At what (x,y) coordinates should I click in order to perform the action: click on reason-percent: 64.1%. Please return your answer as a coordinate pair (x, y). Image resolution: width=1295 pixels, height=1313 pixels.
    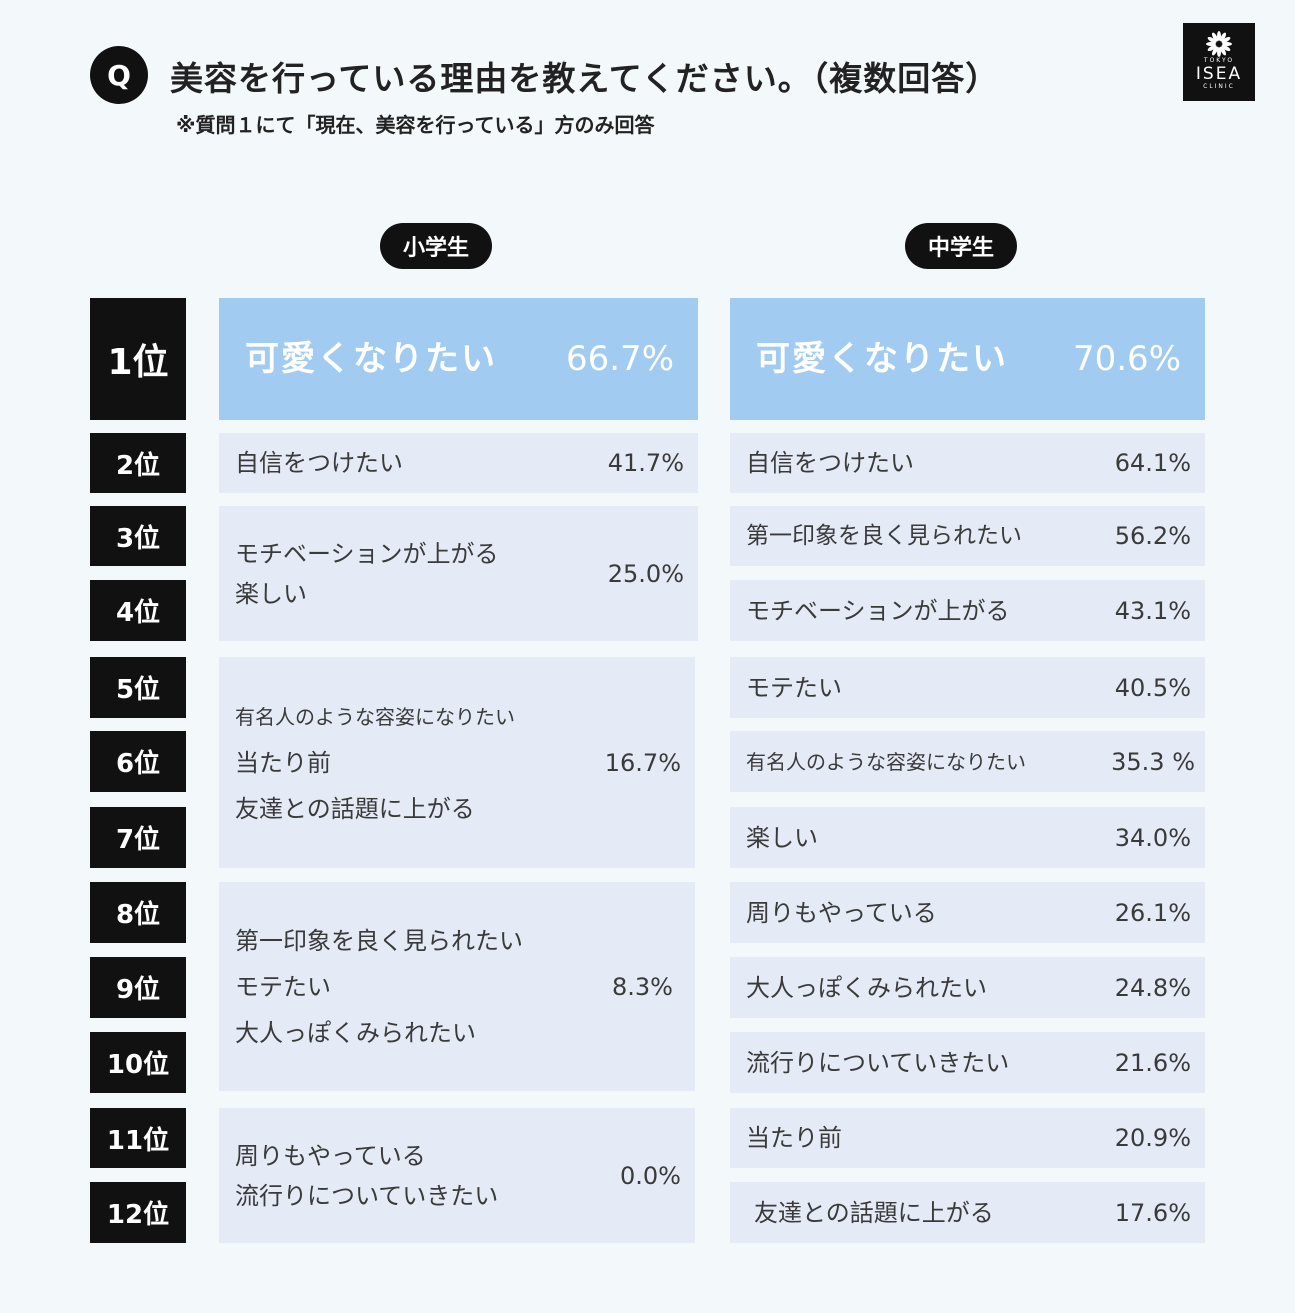
    Looking at the image, I should click on (1152, 463).